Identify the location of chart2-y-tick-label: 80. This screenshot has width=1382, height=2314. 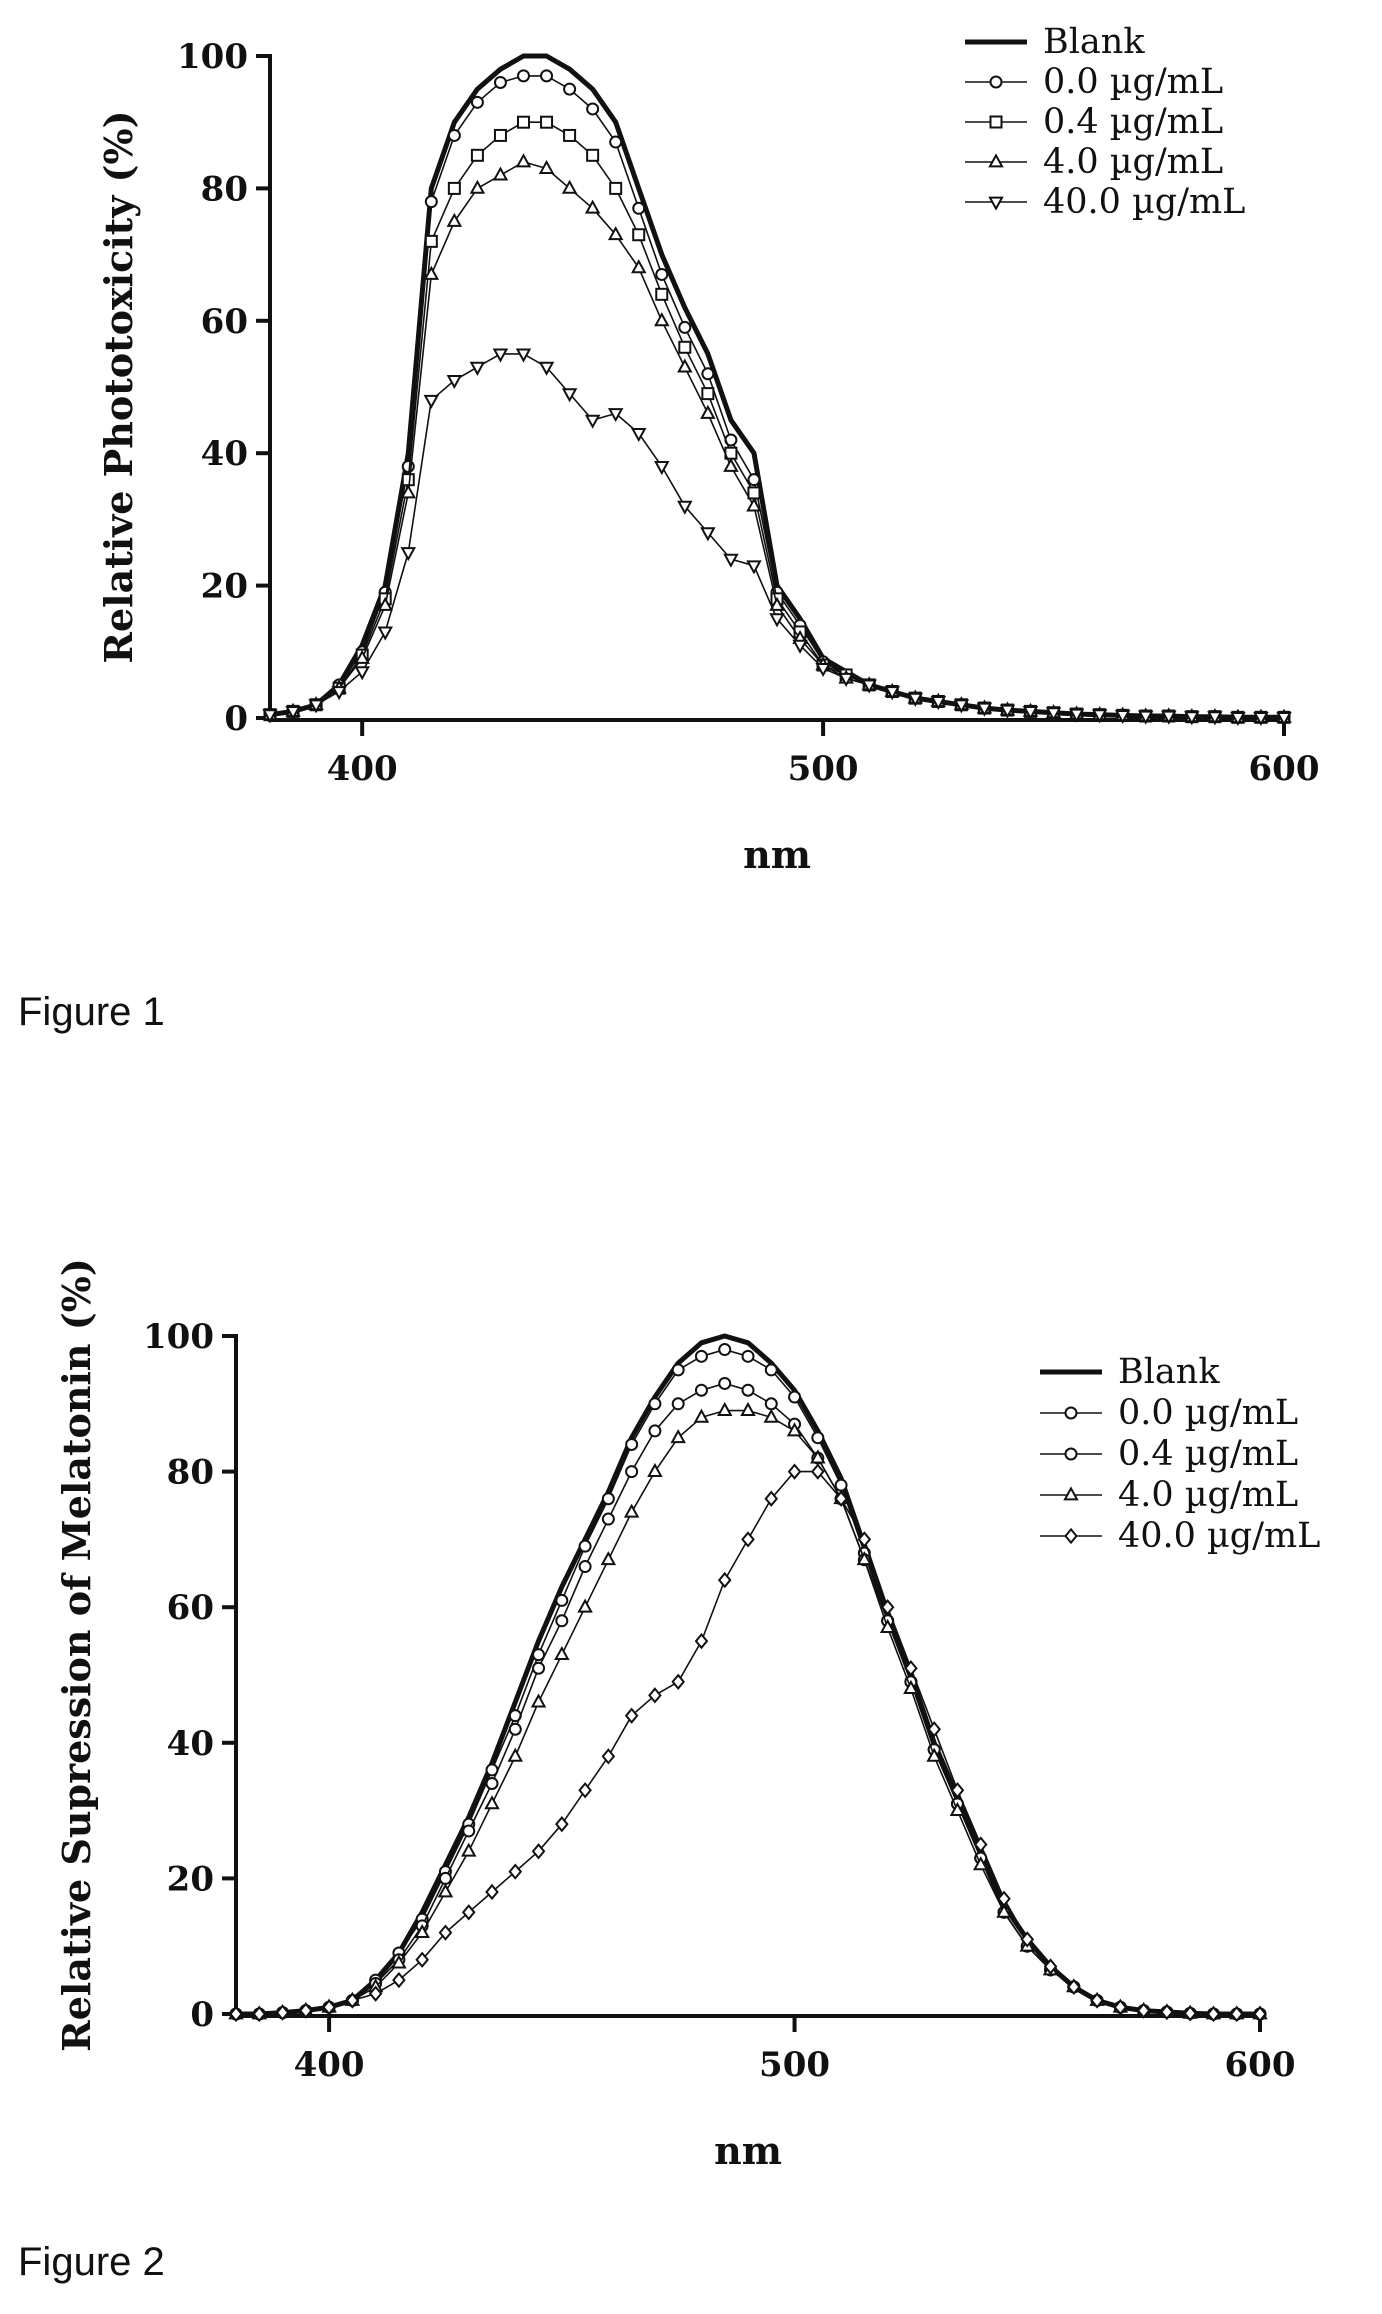
(190, 1473).